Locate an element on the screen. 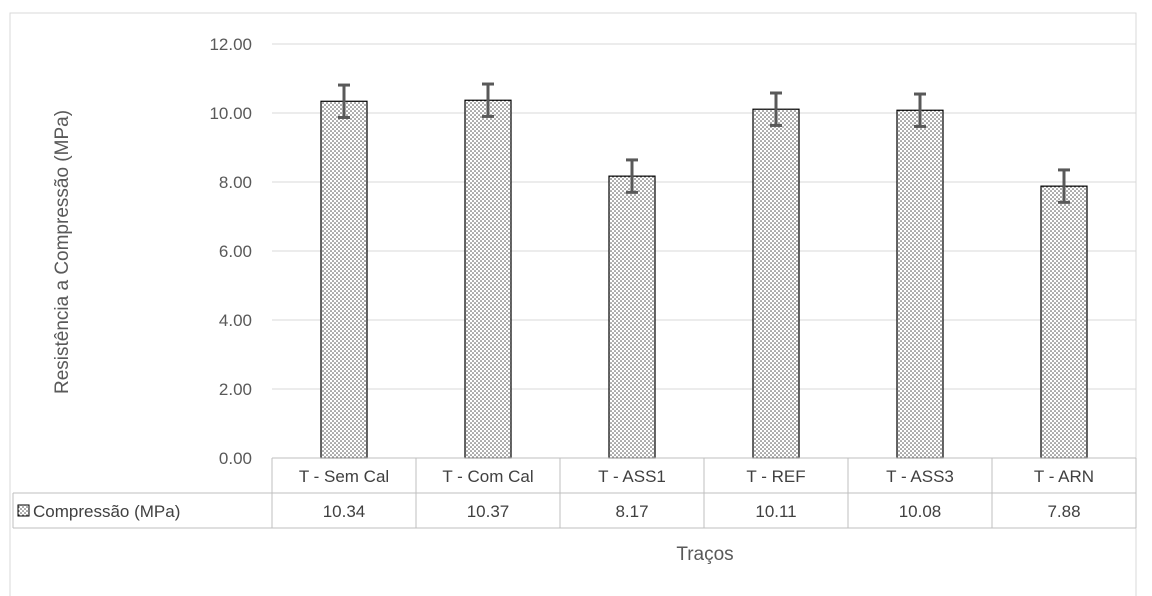  x-category-label: T - Sem Cal is located at coordinates (344, 476).